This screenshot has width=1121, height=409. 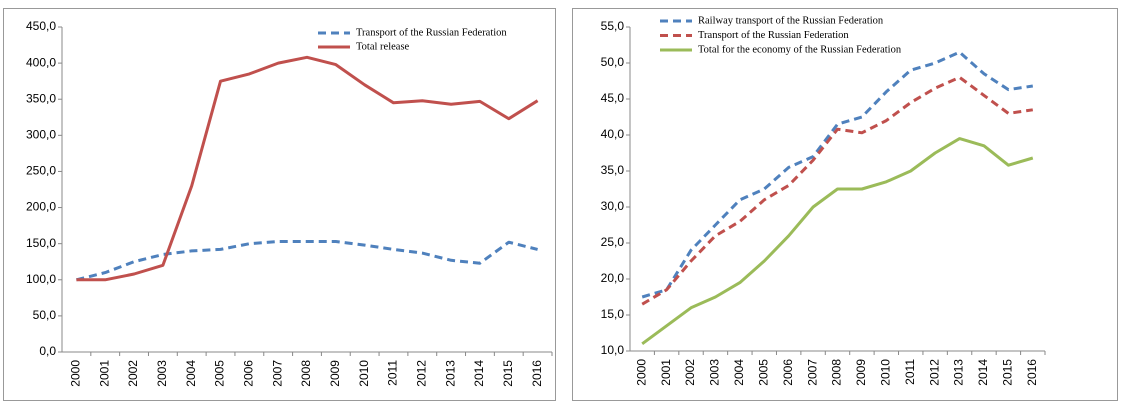 I want to click on legend-label: Total release, so click(x=383, y=46).